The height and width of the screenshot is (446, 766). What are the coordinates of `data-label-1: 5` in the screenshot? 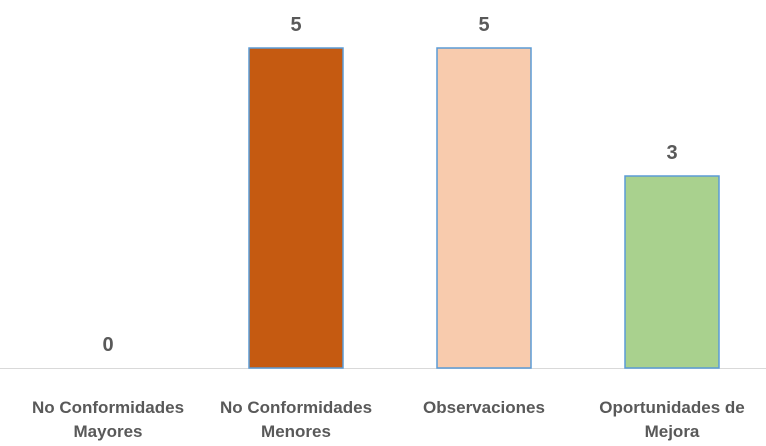 It's located at (295, 25).